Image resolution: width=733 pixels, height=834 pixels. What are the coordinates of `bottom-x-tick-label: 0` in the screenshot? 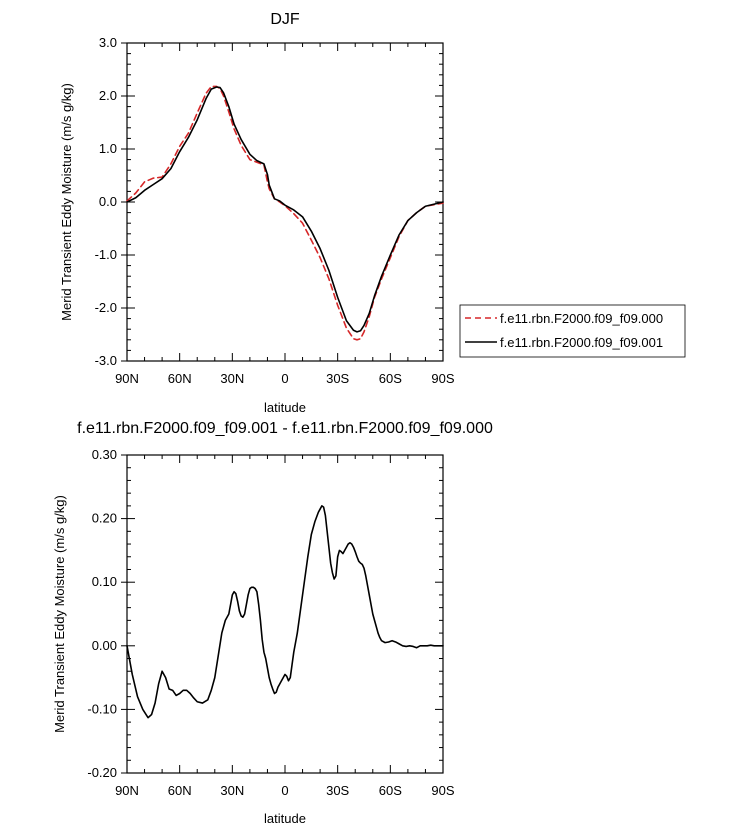 It's located at (284, 790).